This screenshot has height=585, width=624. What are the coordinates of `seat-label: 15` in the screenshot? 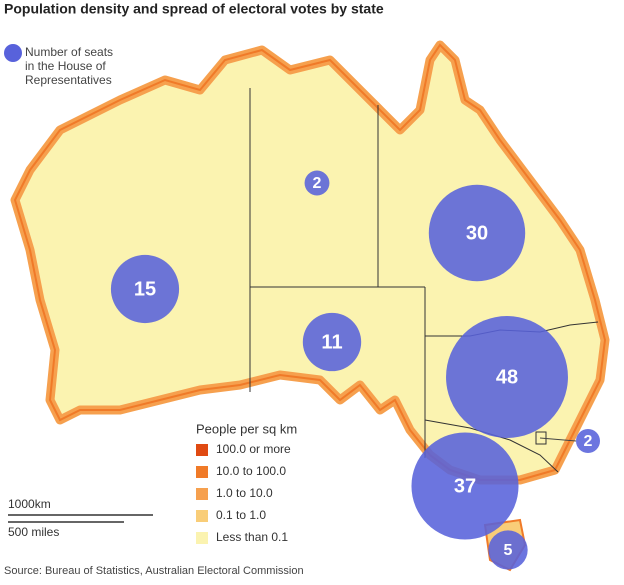 It's located at (145, 289).